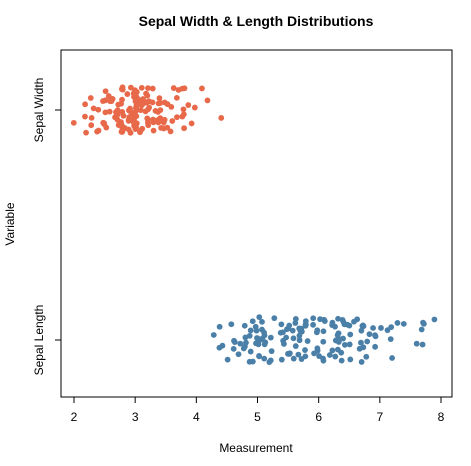 Image resolution: width=471 pixels, height=466 pixels. I want to click on x-tick-label: 4, so click(196, 417).